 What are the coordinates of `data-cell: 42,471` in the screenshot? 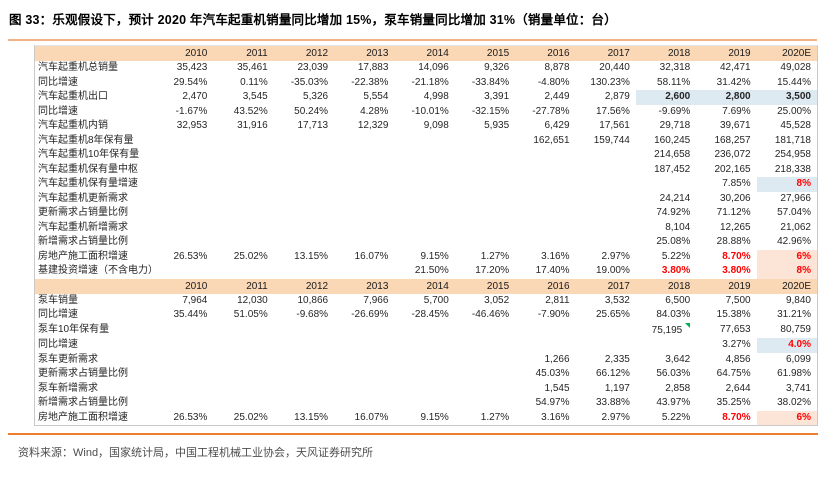 It's located at (735, 67).